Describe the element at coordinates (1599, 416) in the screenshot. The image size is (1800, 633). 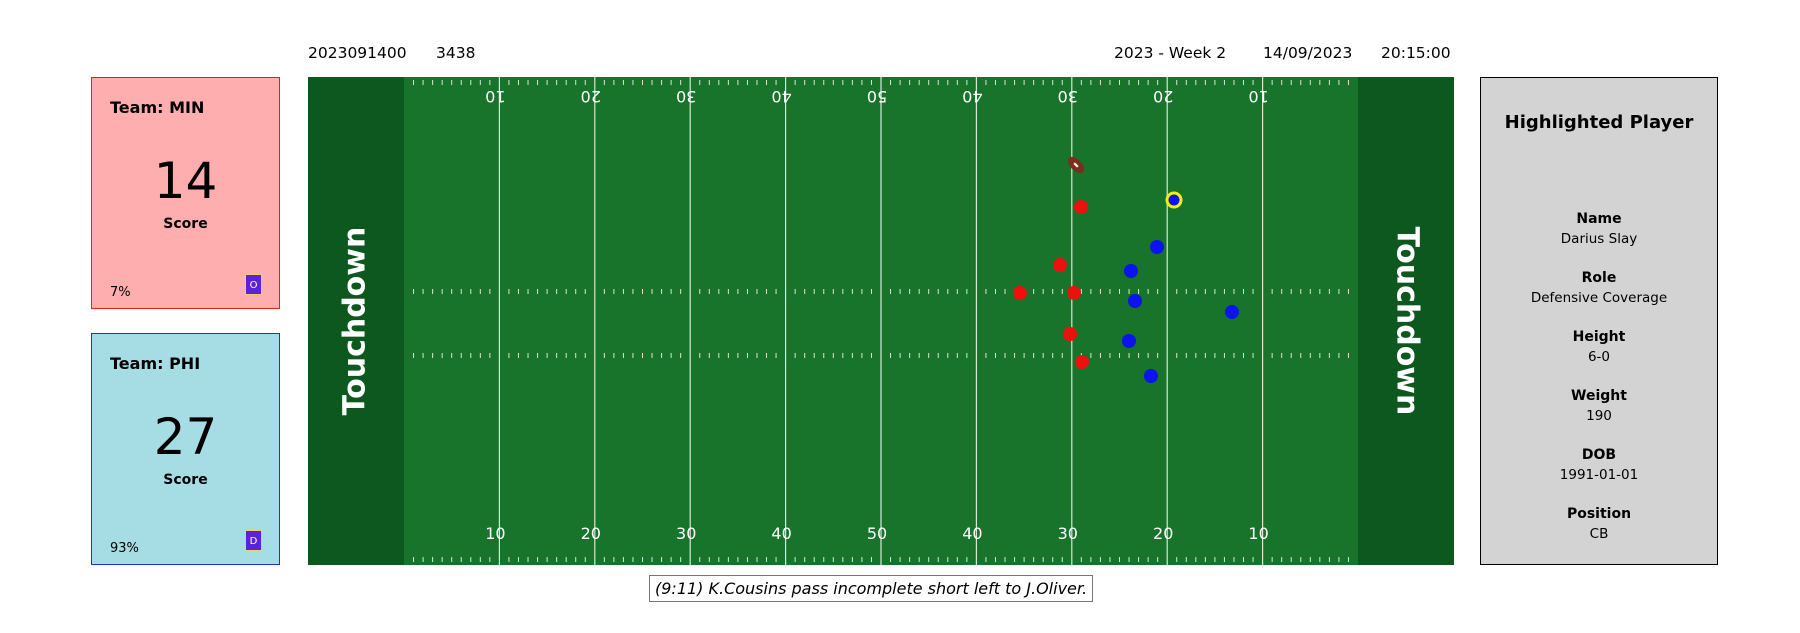
I see `field-value: 190` at that location.